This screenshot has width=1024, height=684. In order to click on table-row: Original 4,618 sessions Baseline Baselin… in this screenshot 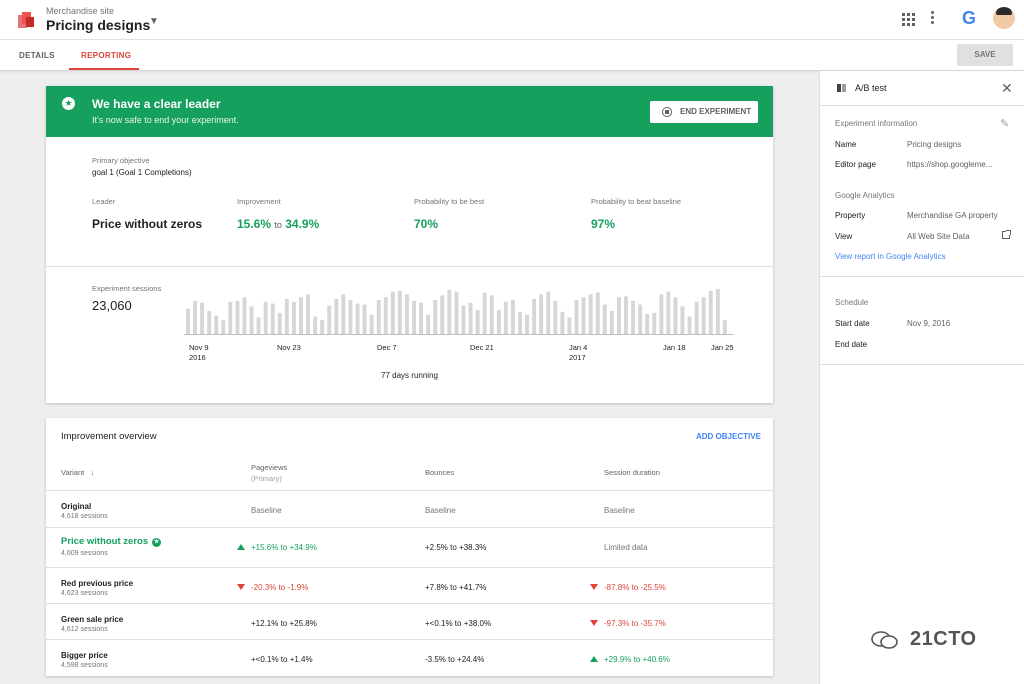, I will do `click(409, 508)`.